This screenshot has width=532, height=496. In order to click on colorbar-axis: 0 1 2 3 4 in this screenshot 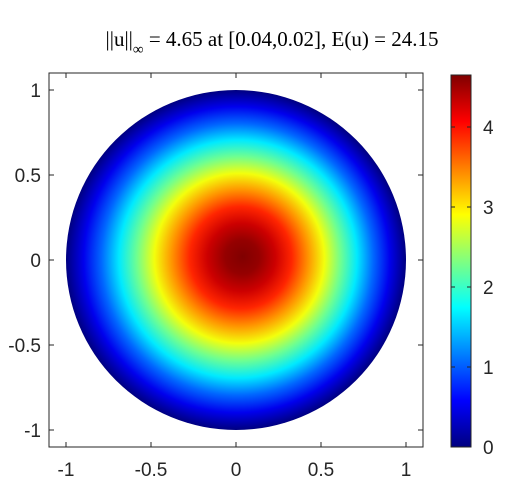, I will do `click(472, 288)`.